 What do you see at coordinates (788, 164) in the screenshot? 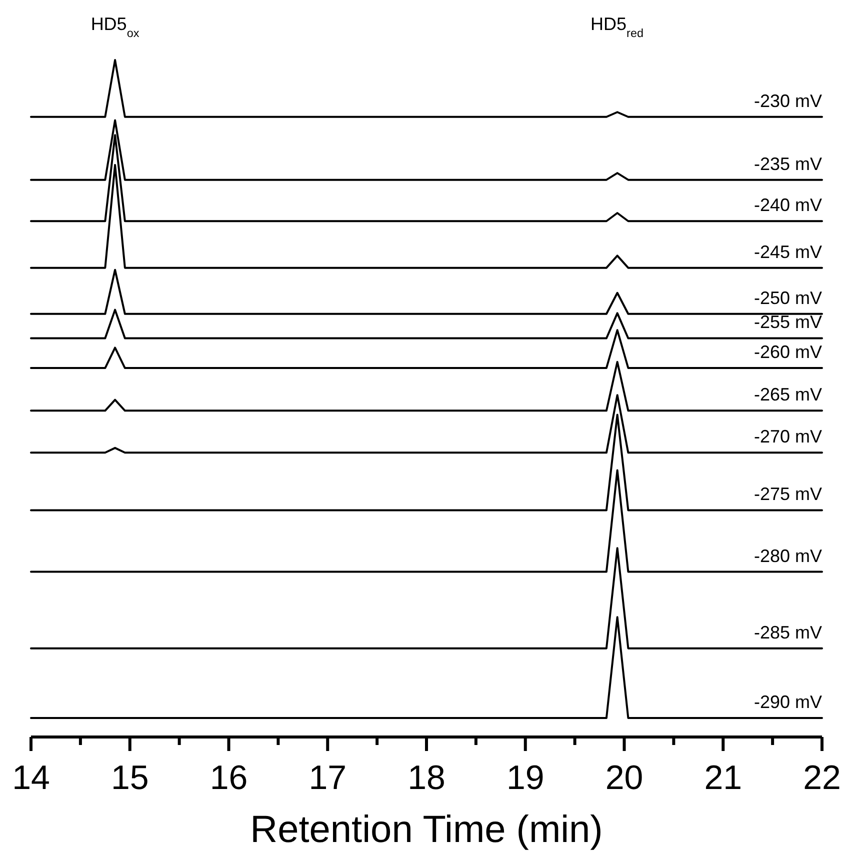
I see `series-label: -235 mV` at bounding box center [788, 164].